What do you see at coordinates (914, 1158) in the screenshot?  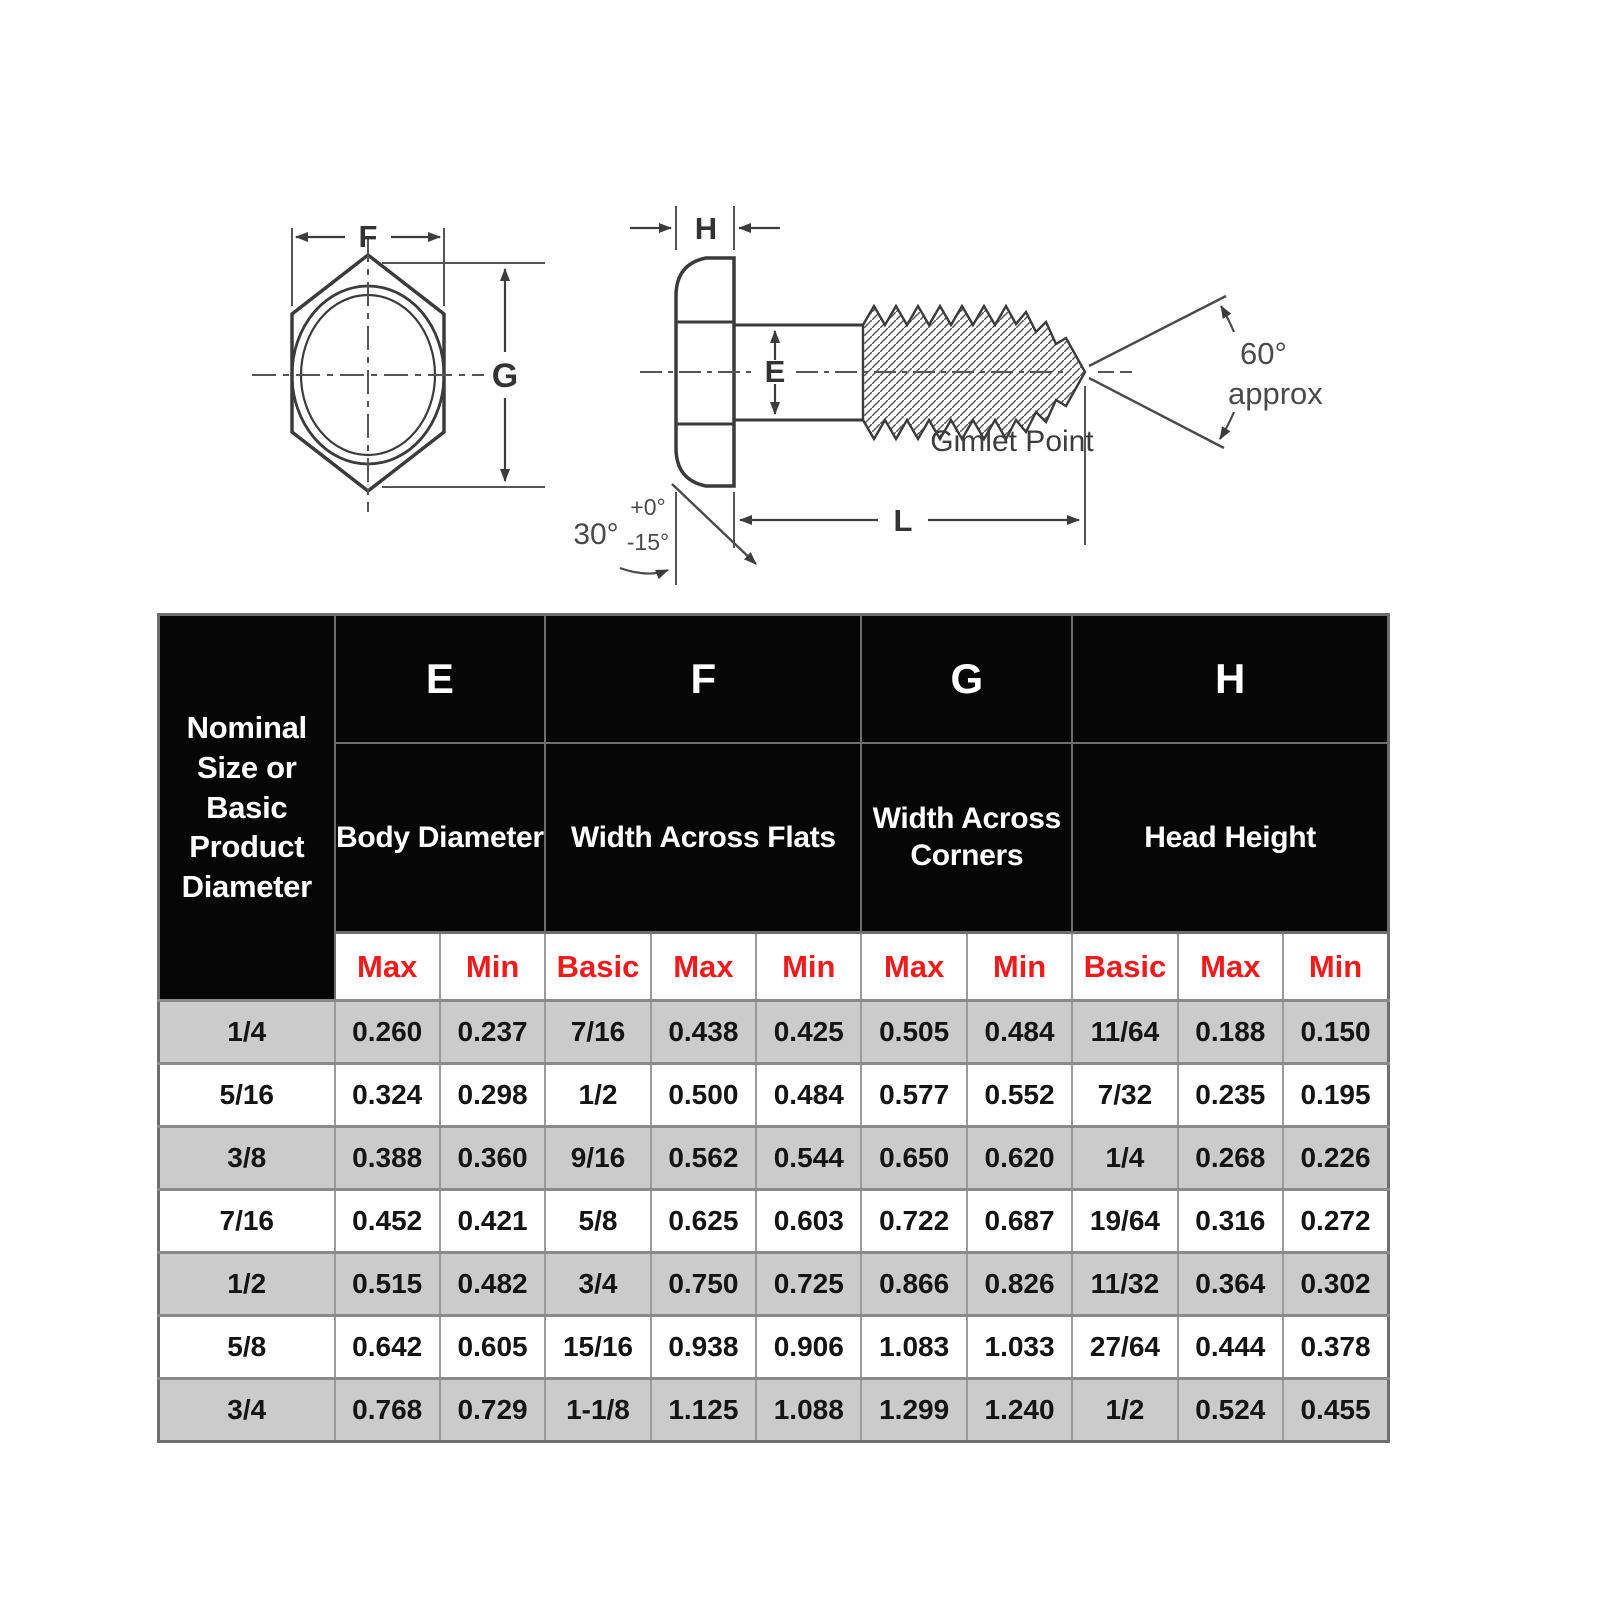 I see `value-cell: 0.650` at bounding box center [914, 1158].